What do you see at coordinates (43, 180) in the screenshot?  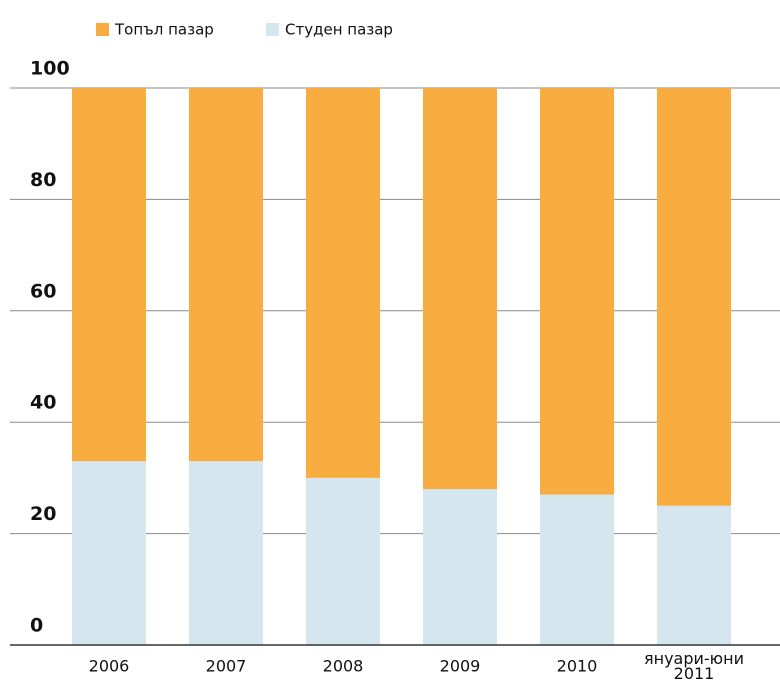 I see `y-tick-label: 80` at bounding box center [43, 180].